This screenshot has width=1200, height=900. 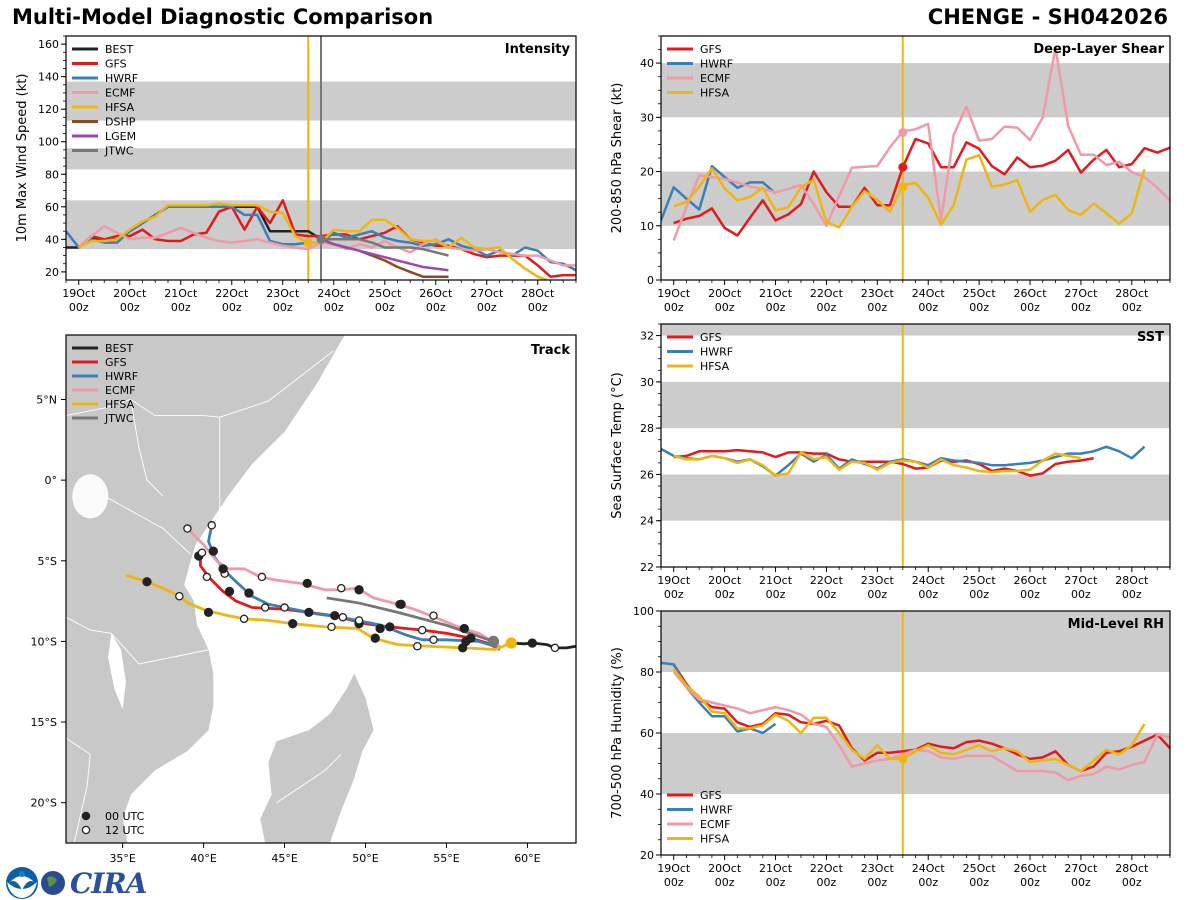 What do you see at coordinates (314, 241) in the screenshot?
I see `series-line-intensity-hfsa` at bounding box center [314, 241].